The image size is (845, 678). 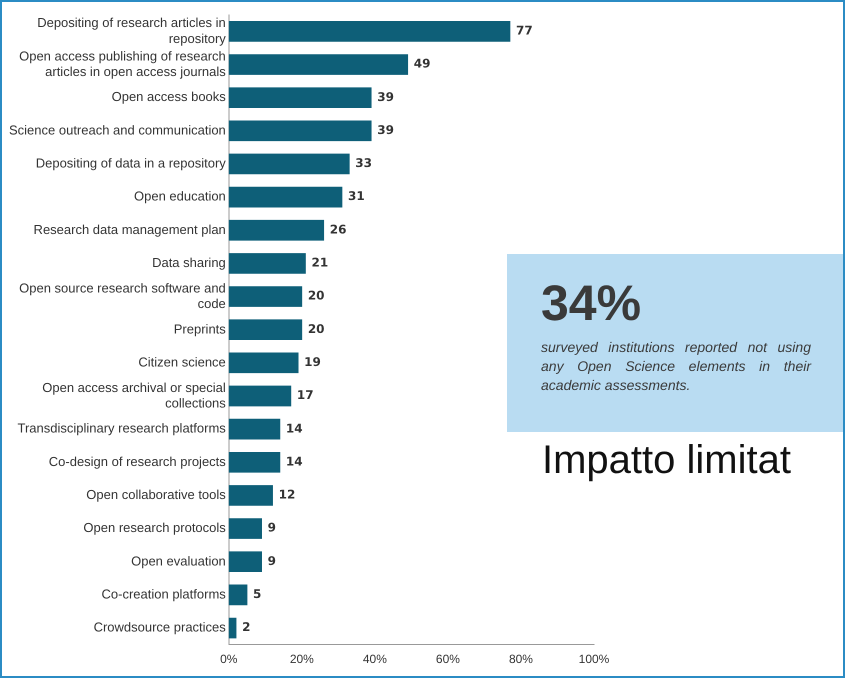 I want to click on annotation: Impatto limitat, so click(x=666, y=460).